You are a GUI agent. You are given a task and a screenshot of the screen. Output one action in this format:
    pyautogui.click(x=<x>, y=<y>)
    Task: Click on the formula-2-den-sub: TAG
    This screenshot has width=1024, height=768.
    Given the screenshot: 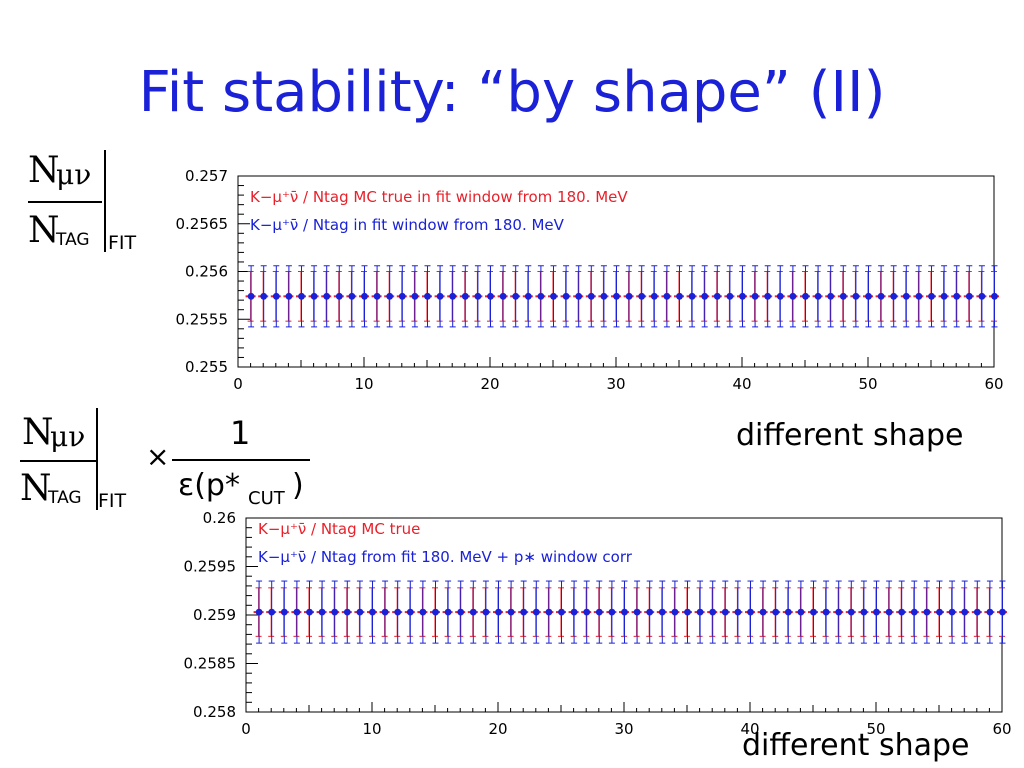 What is the action you would take?
    pyautogui.click(x=65, y=498)
    